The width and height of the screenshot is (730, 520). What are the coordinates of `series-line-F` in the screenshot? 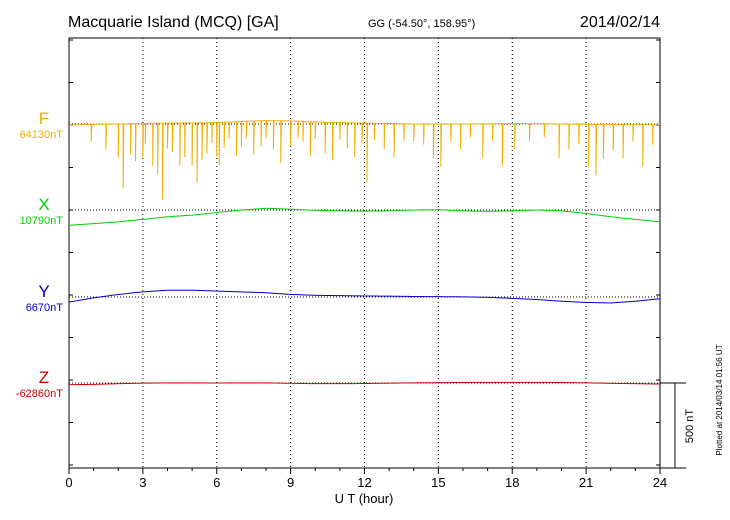 It's located at (364, 160).